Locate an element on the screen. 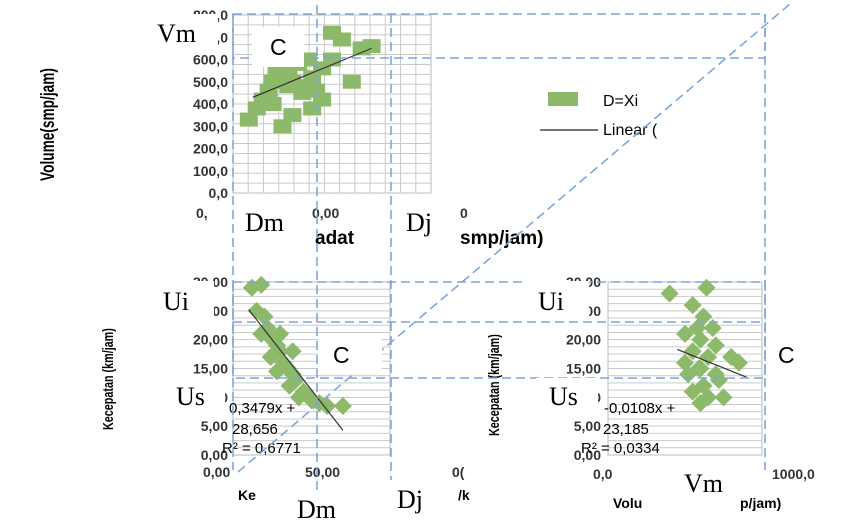 This screenshot has height=528, width=853. equation-3-line1: -0,0108x + is located at coordinates (640, 408).